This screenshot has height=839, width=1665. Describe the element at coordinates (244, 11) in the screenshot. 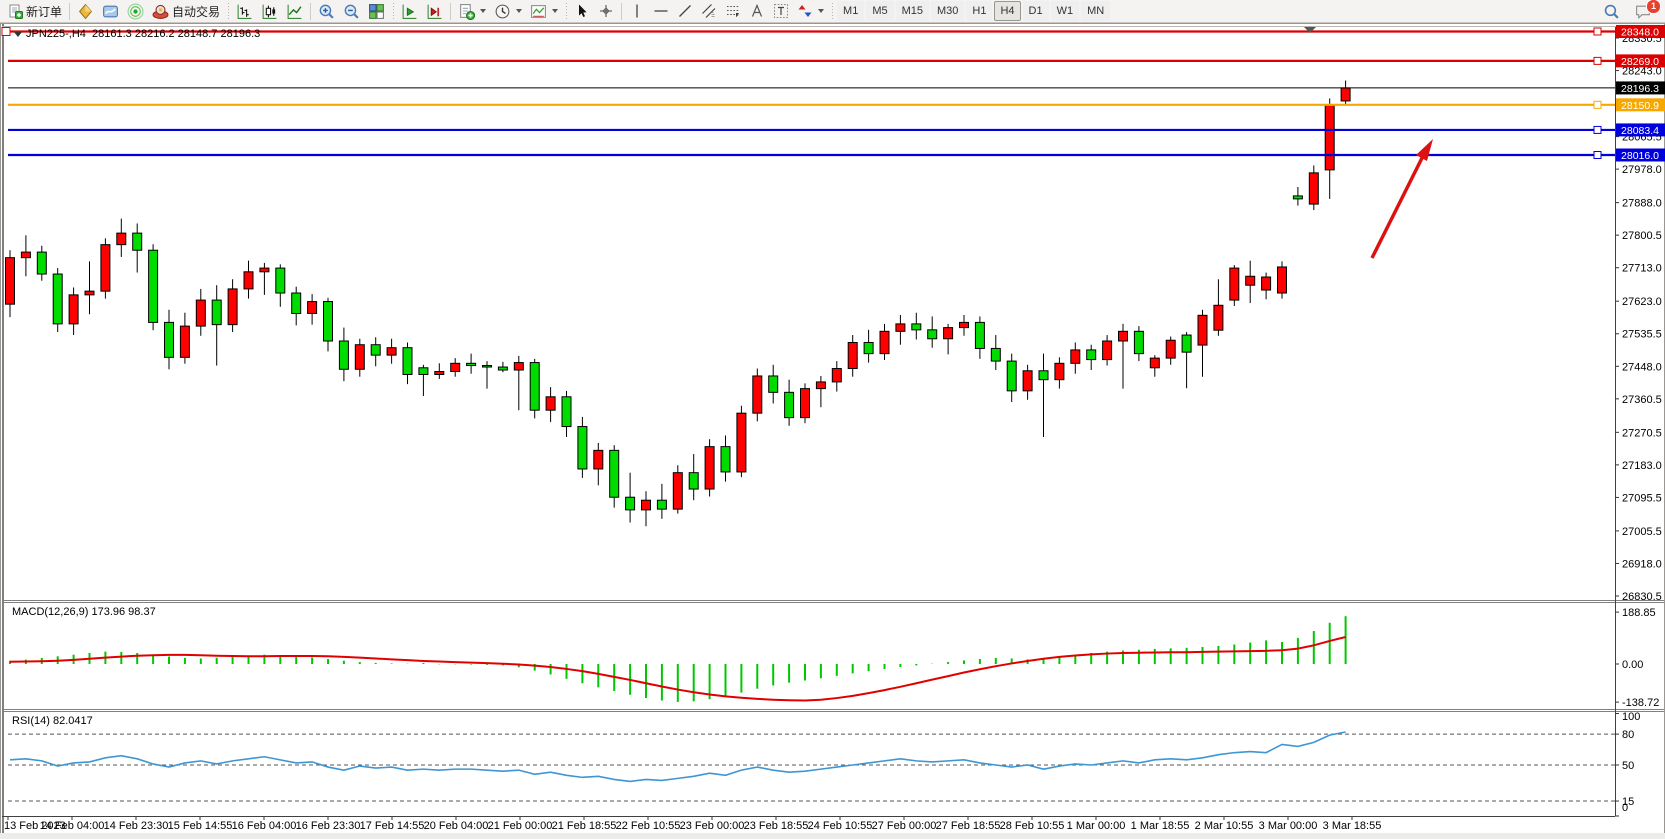

I see `bar-chart-mode-button` at that location.